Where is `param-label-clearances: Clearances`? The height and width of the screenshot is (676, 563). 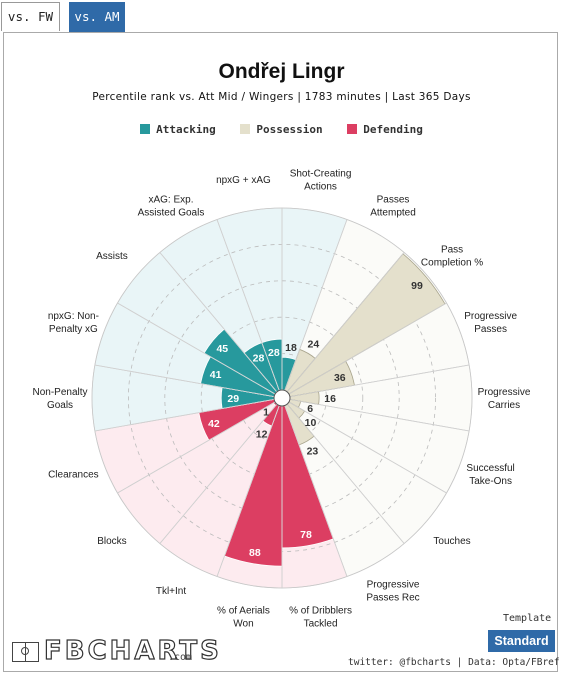 param-label-clearances: Clearances is located at coordinates (73, 474).